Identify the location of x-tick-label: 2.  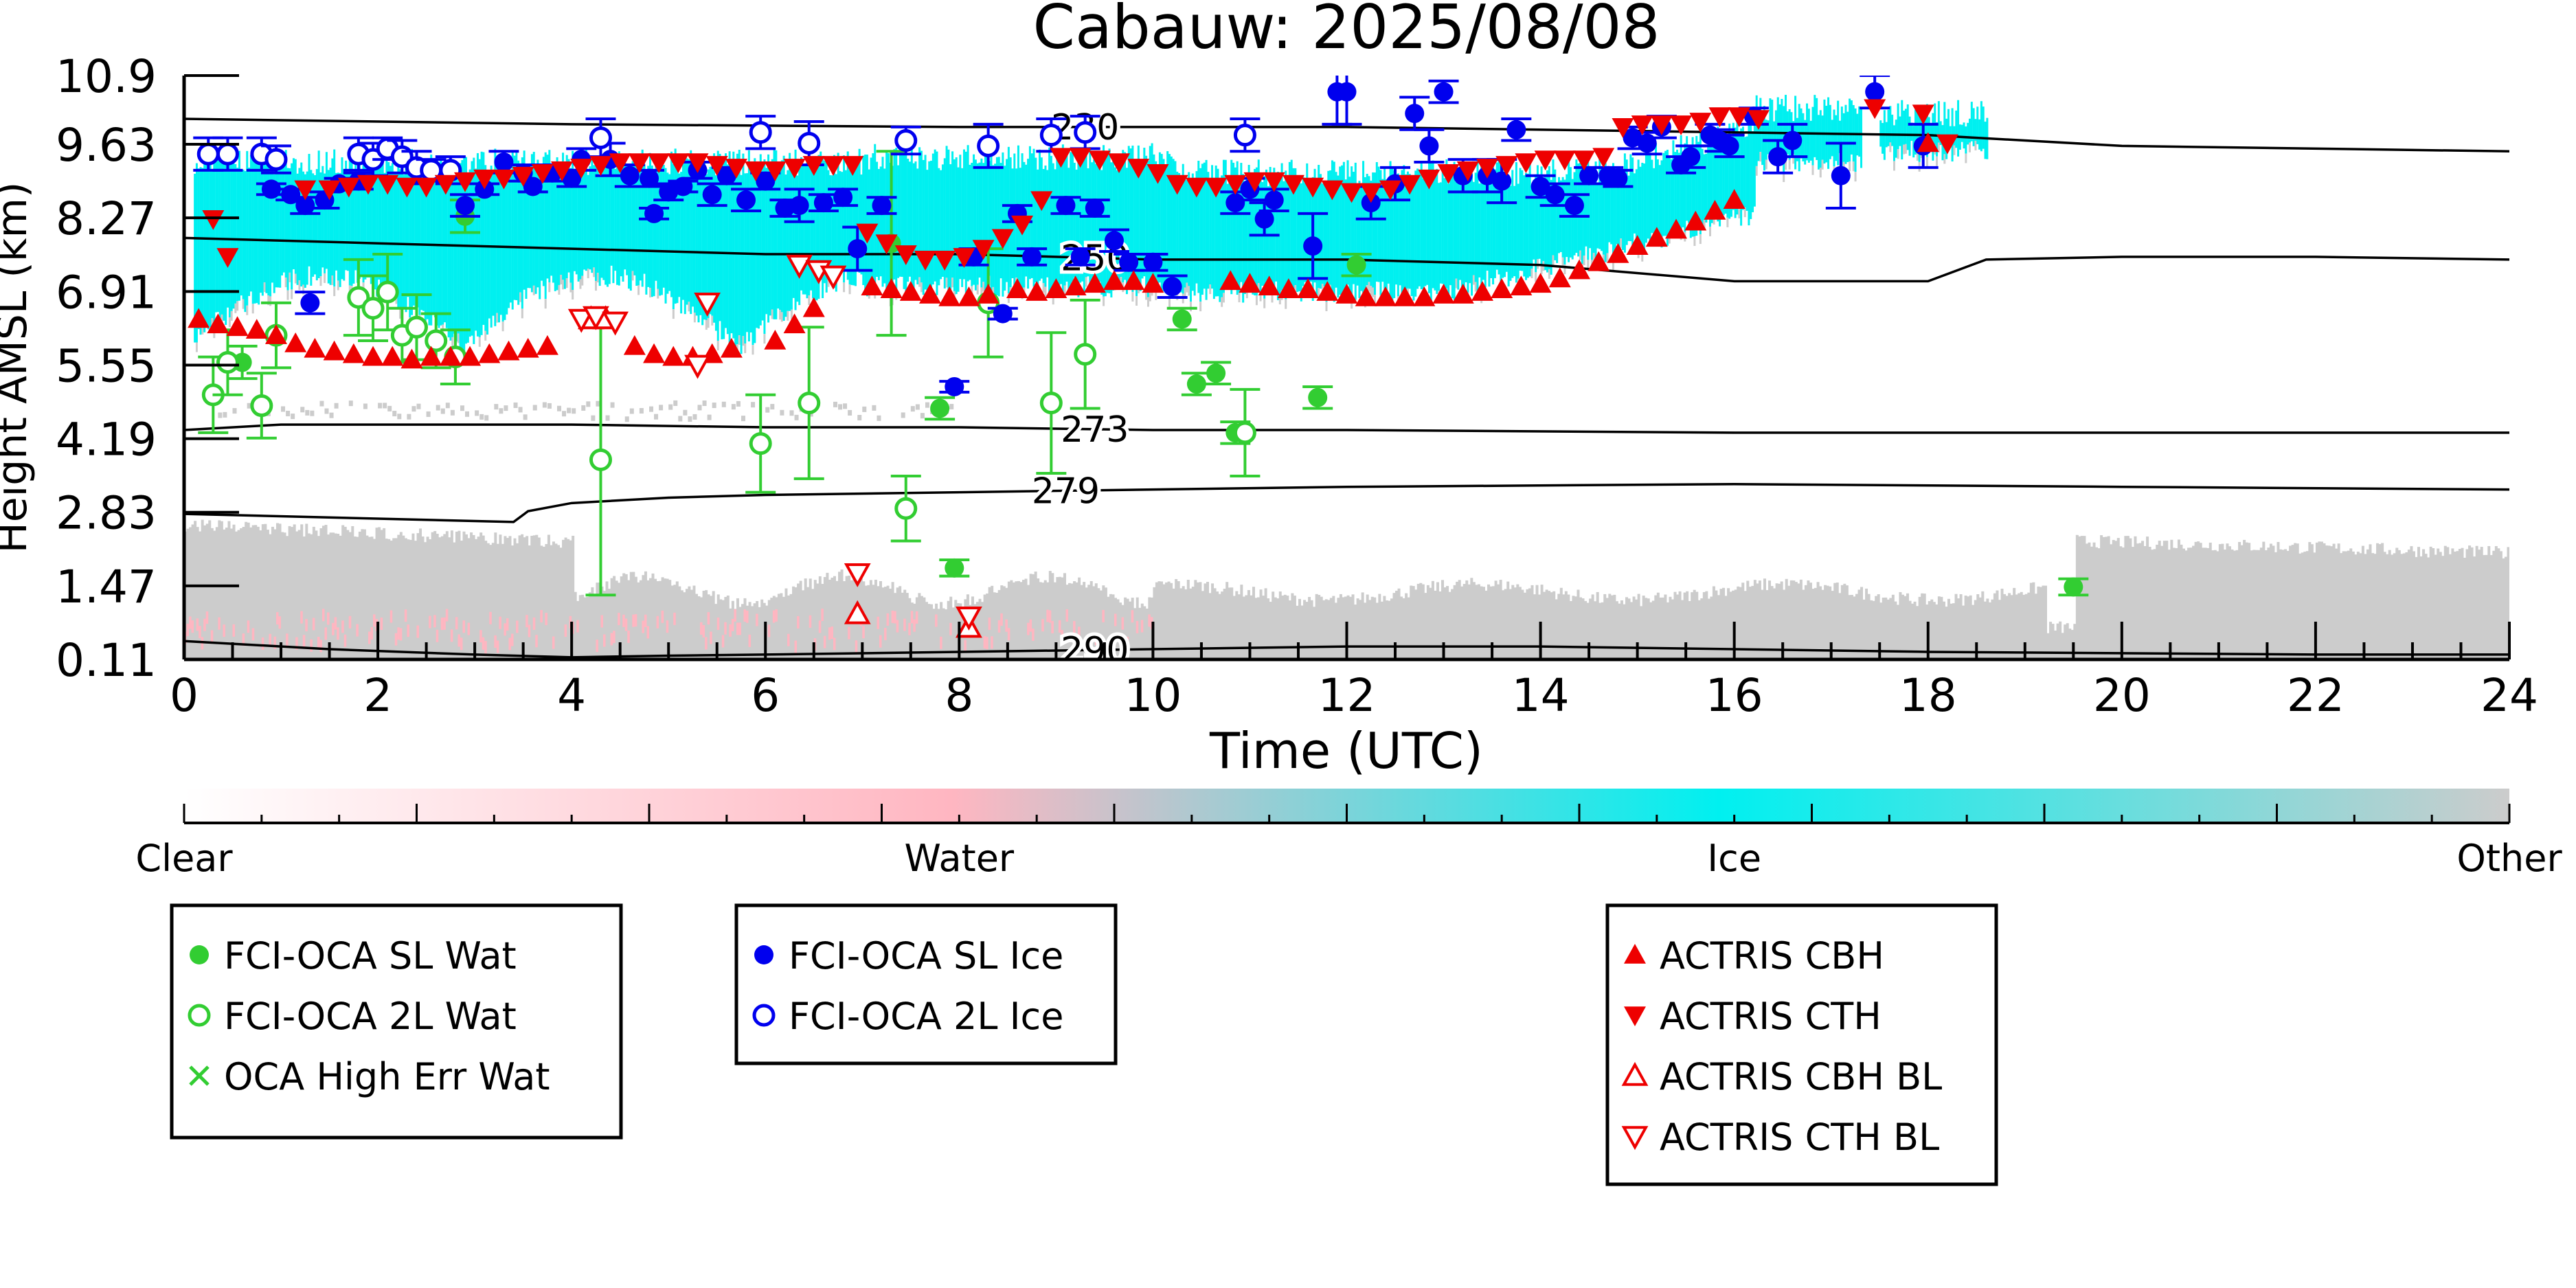
(377, 695).